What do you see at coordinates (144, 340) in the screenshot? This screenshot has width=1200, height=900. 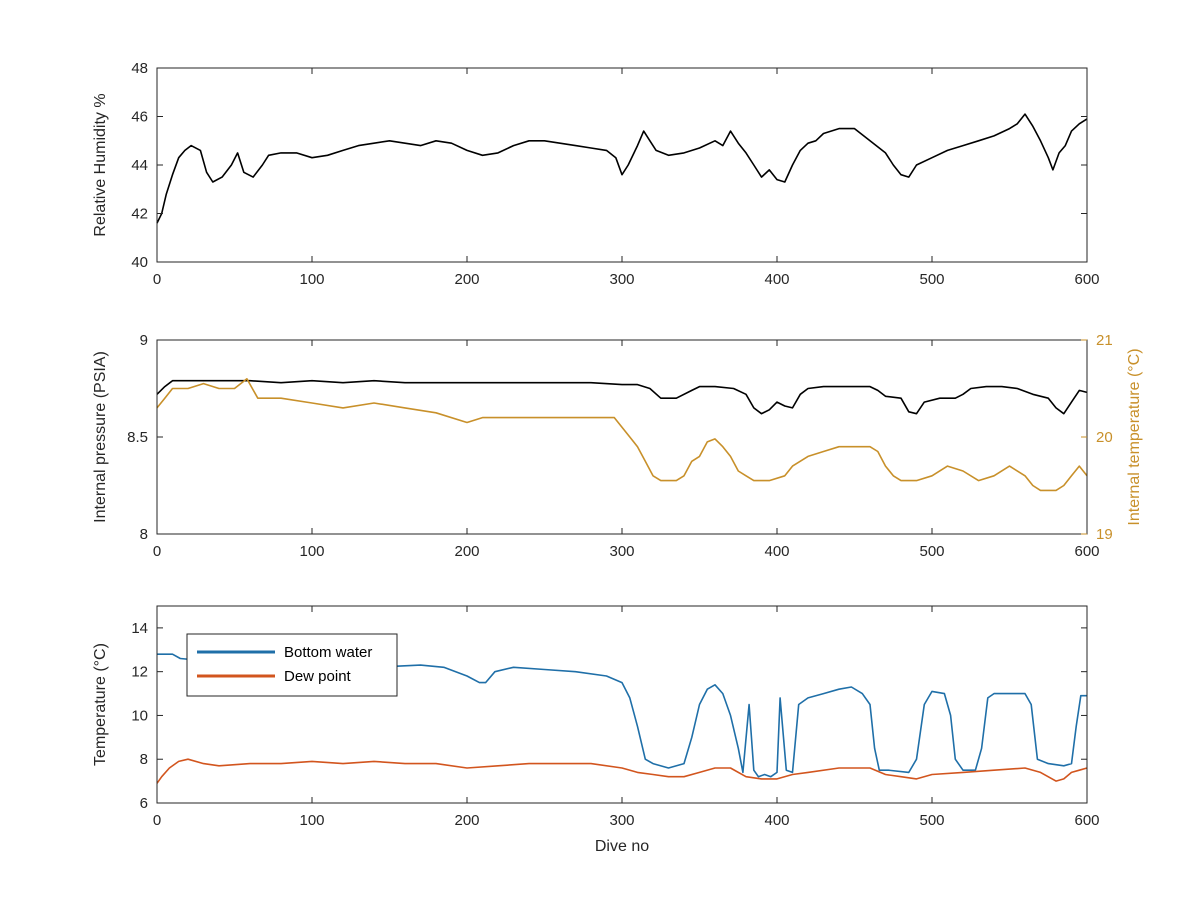 I see `y-tick-label: 9` at bounding box center [144, 340].